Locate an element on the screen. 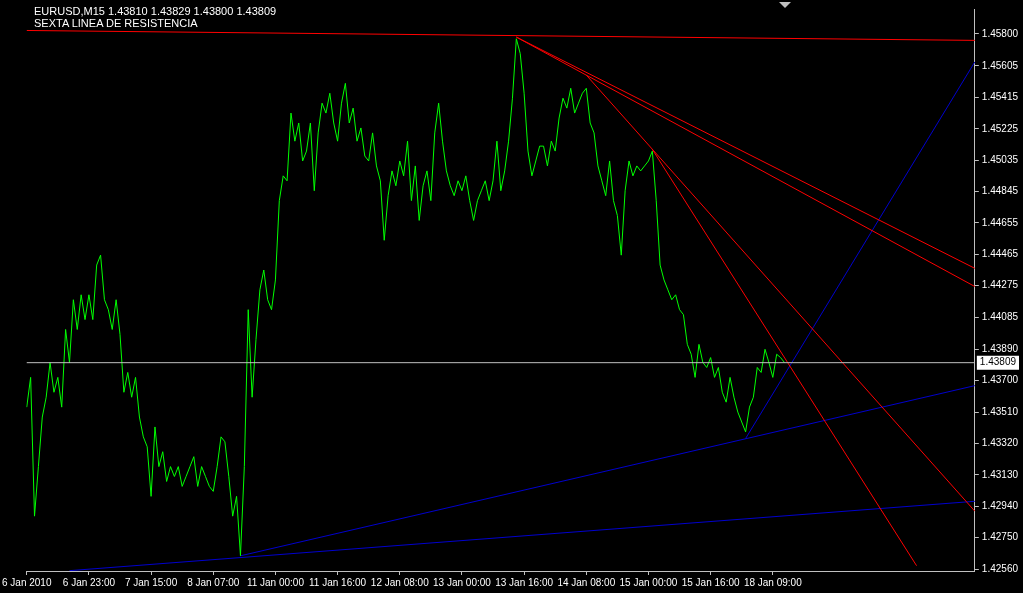 The height and width of the screenshot is (593, 1023). y-tick-label: 1.42940 is located at coordinates (1000, 505).